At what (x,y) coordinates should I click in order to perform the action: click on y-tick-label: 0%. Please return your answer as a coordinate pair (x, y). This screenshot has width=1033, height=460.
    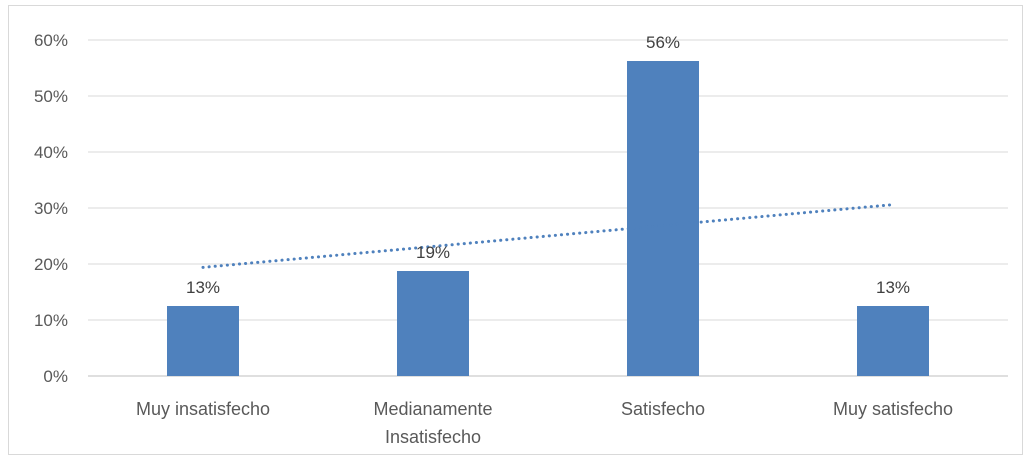
    Looking at the image, I should click on (55, 376).